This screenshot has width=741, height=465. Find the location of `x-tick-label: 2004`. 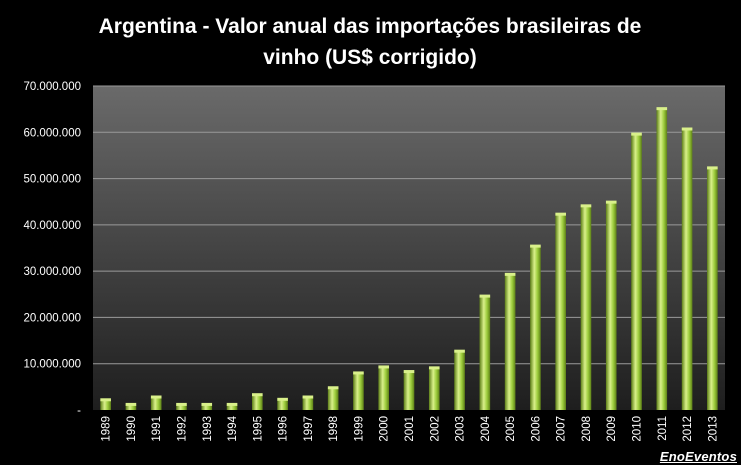

x-tick-label: 2004 is located at coordinates (486, 428).